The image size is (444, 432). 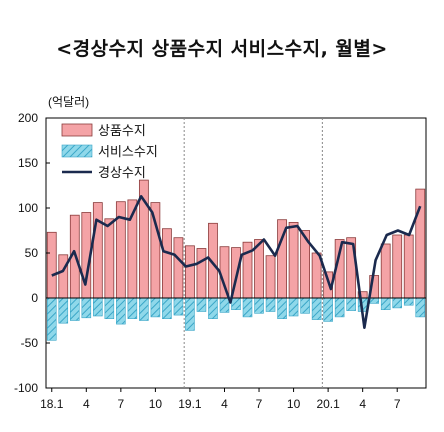 I want to click on y-tick-label: 200, so click(x=28, y=118).